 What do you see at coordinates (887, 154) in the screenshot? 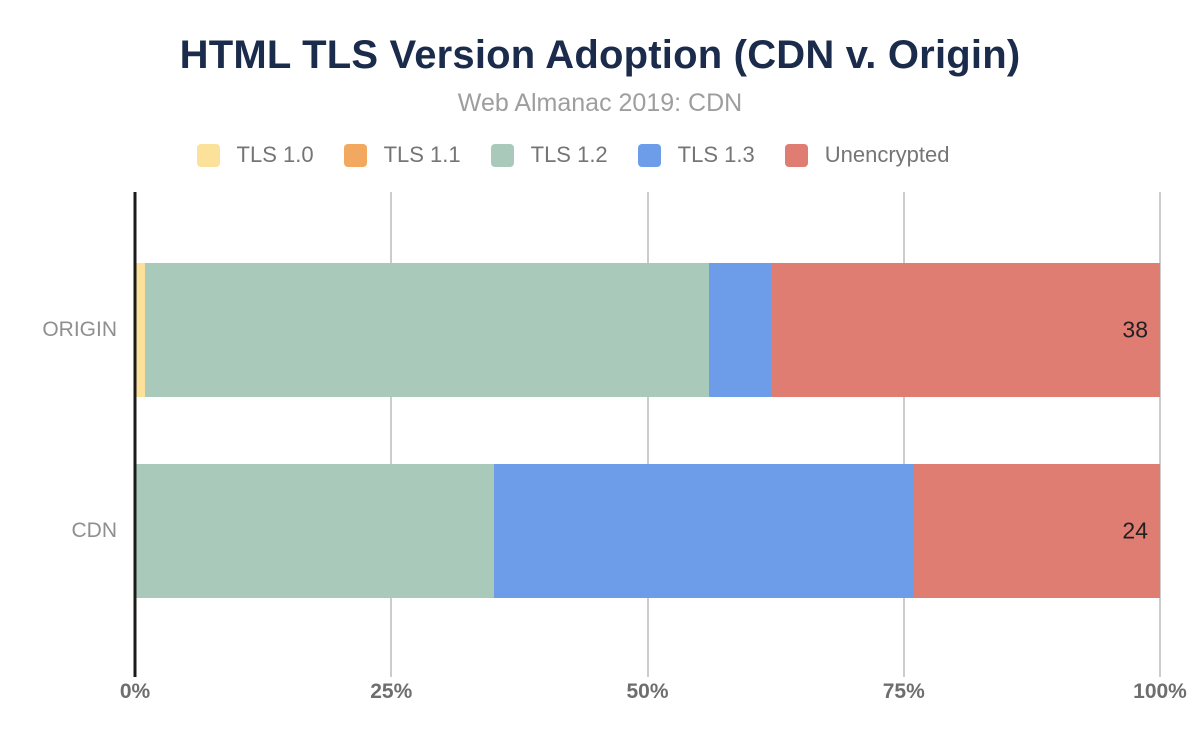
I see `legend-label-unencrypted: Unencrypted` at bounding box center [887, 154].